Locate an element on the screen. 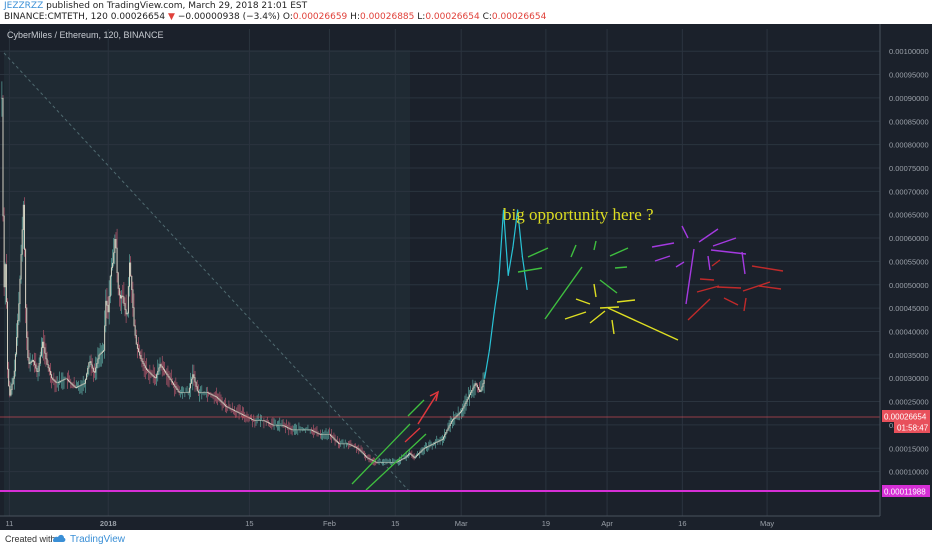 The width and height of the screenshot is (932, 550). last-price-tag is located at coordinates (906, 416).